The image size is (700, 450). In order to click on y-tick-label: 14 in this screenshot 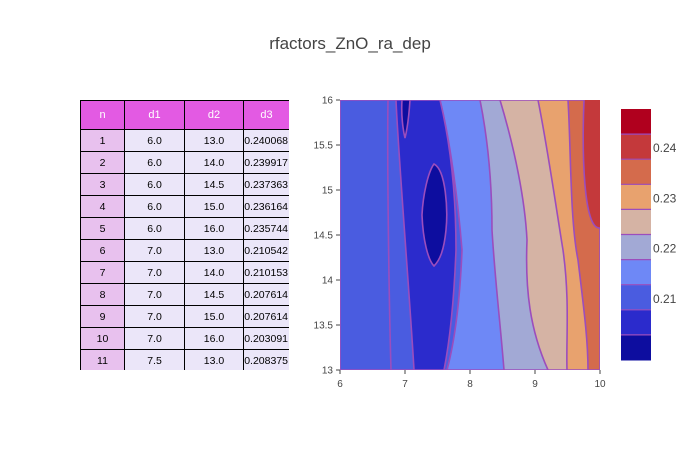, I will do `click(328, 281)`.